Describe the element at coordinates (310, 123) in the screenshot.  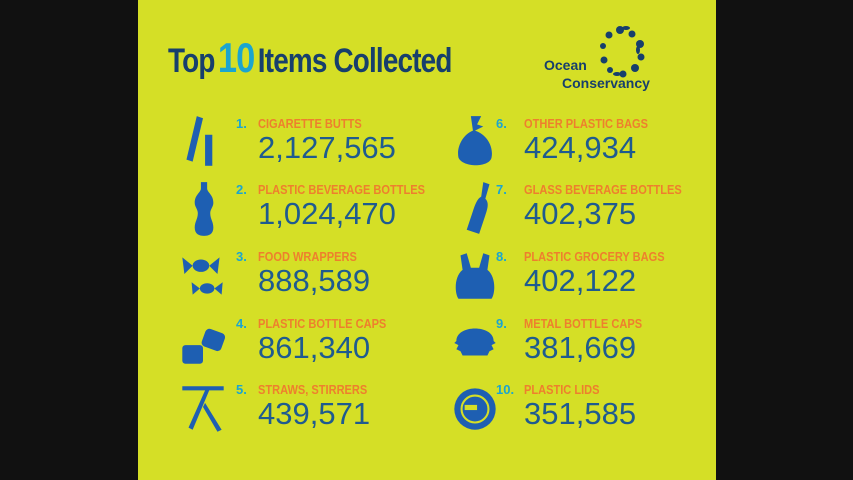
I see `item-label: CIGARETTE BUTTS` at that location.